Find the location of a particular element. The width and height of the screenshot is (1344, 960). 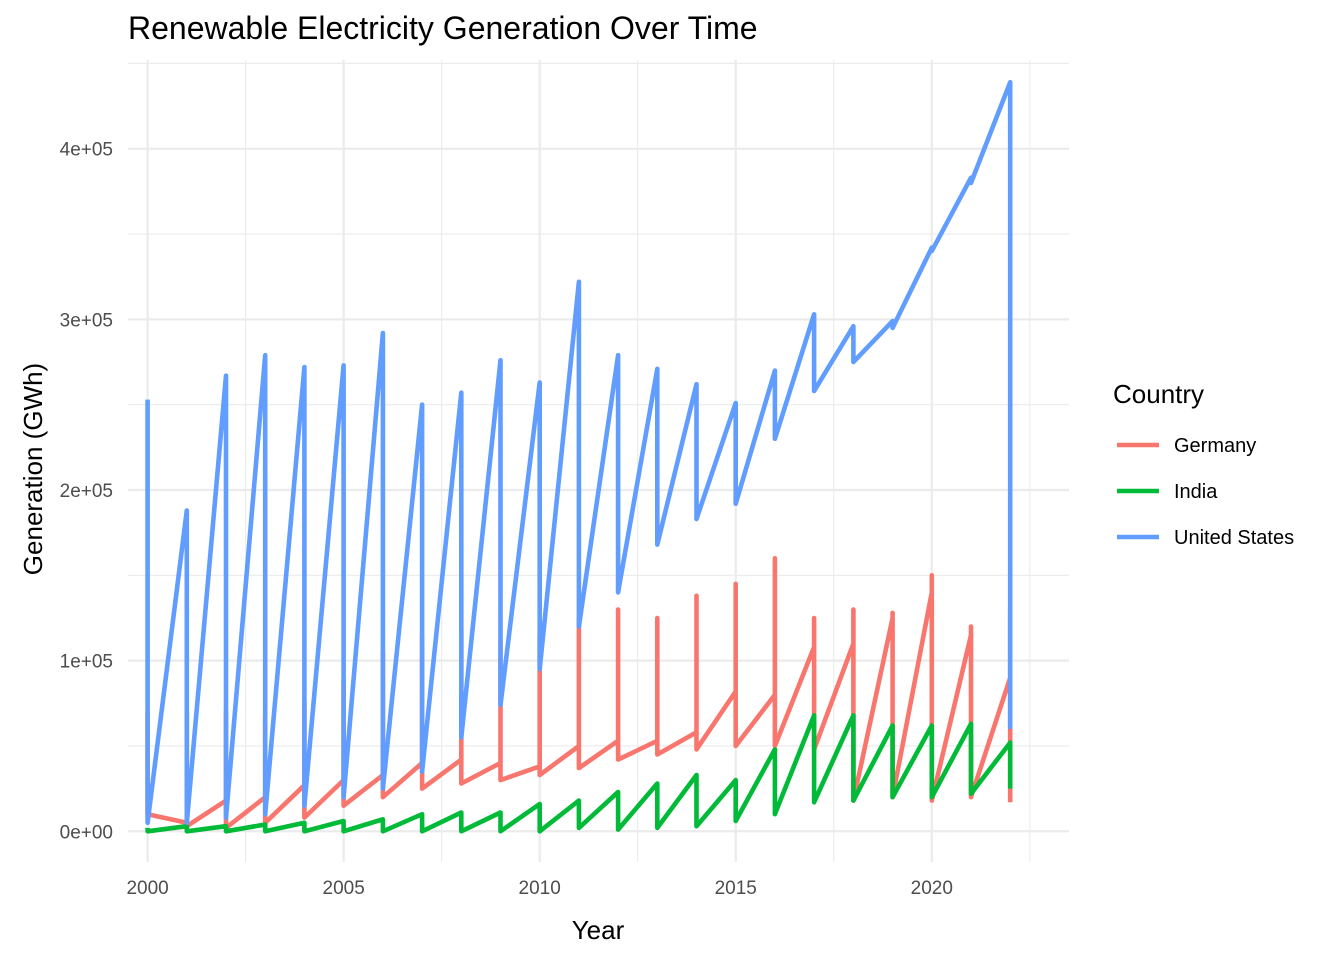

series-line-india is located at coordinates (579, 773).